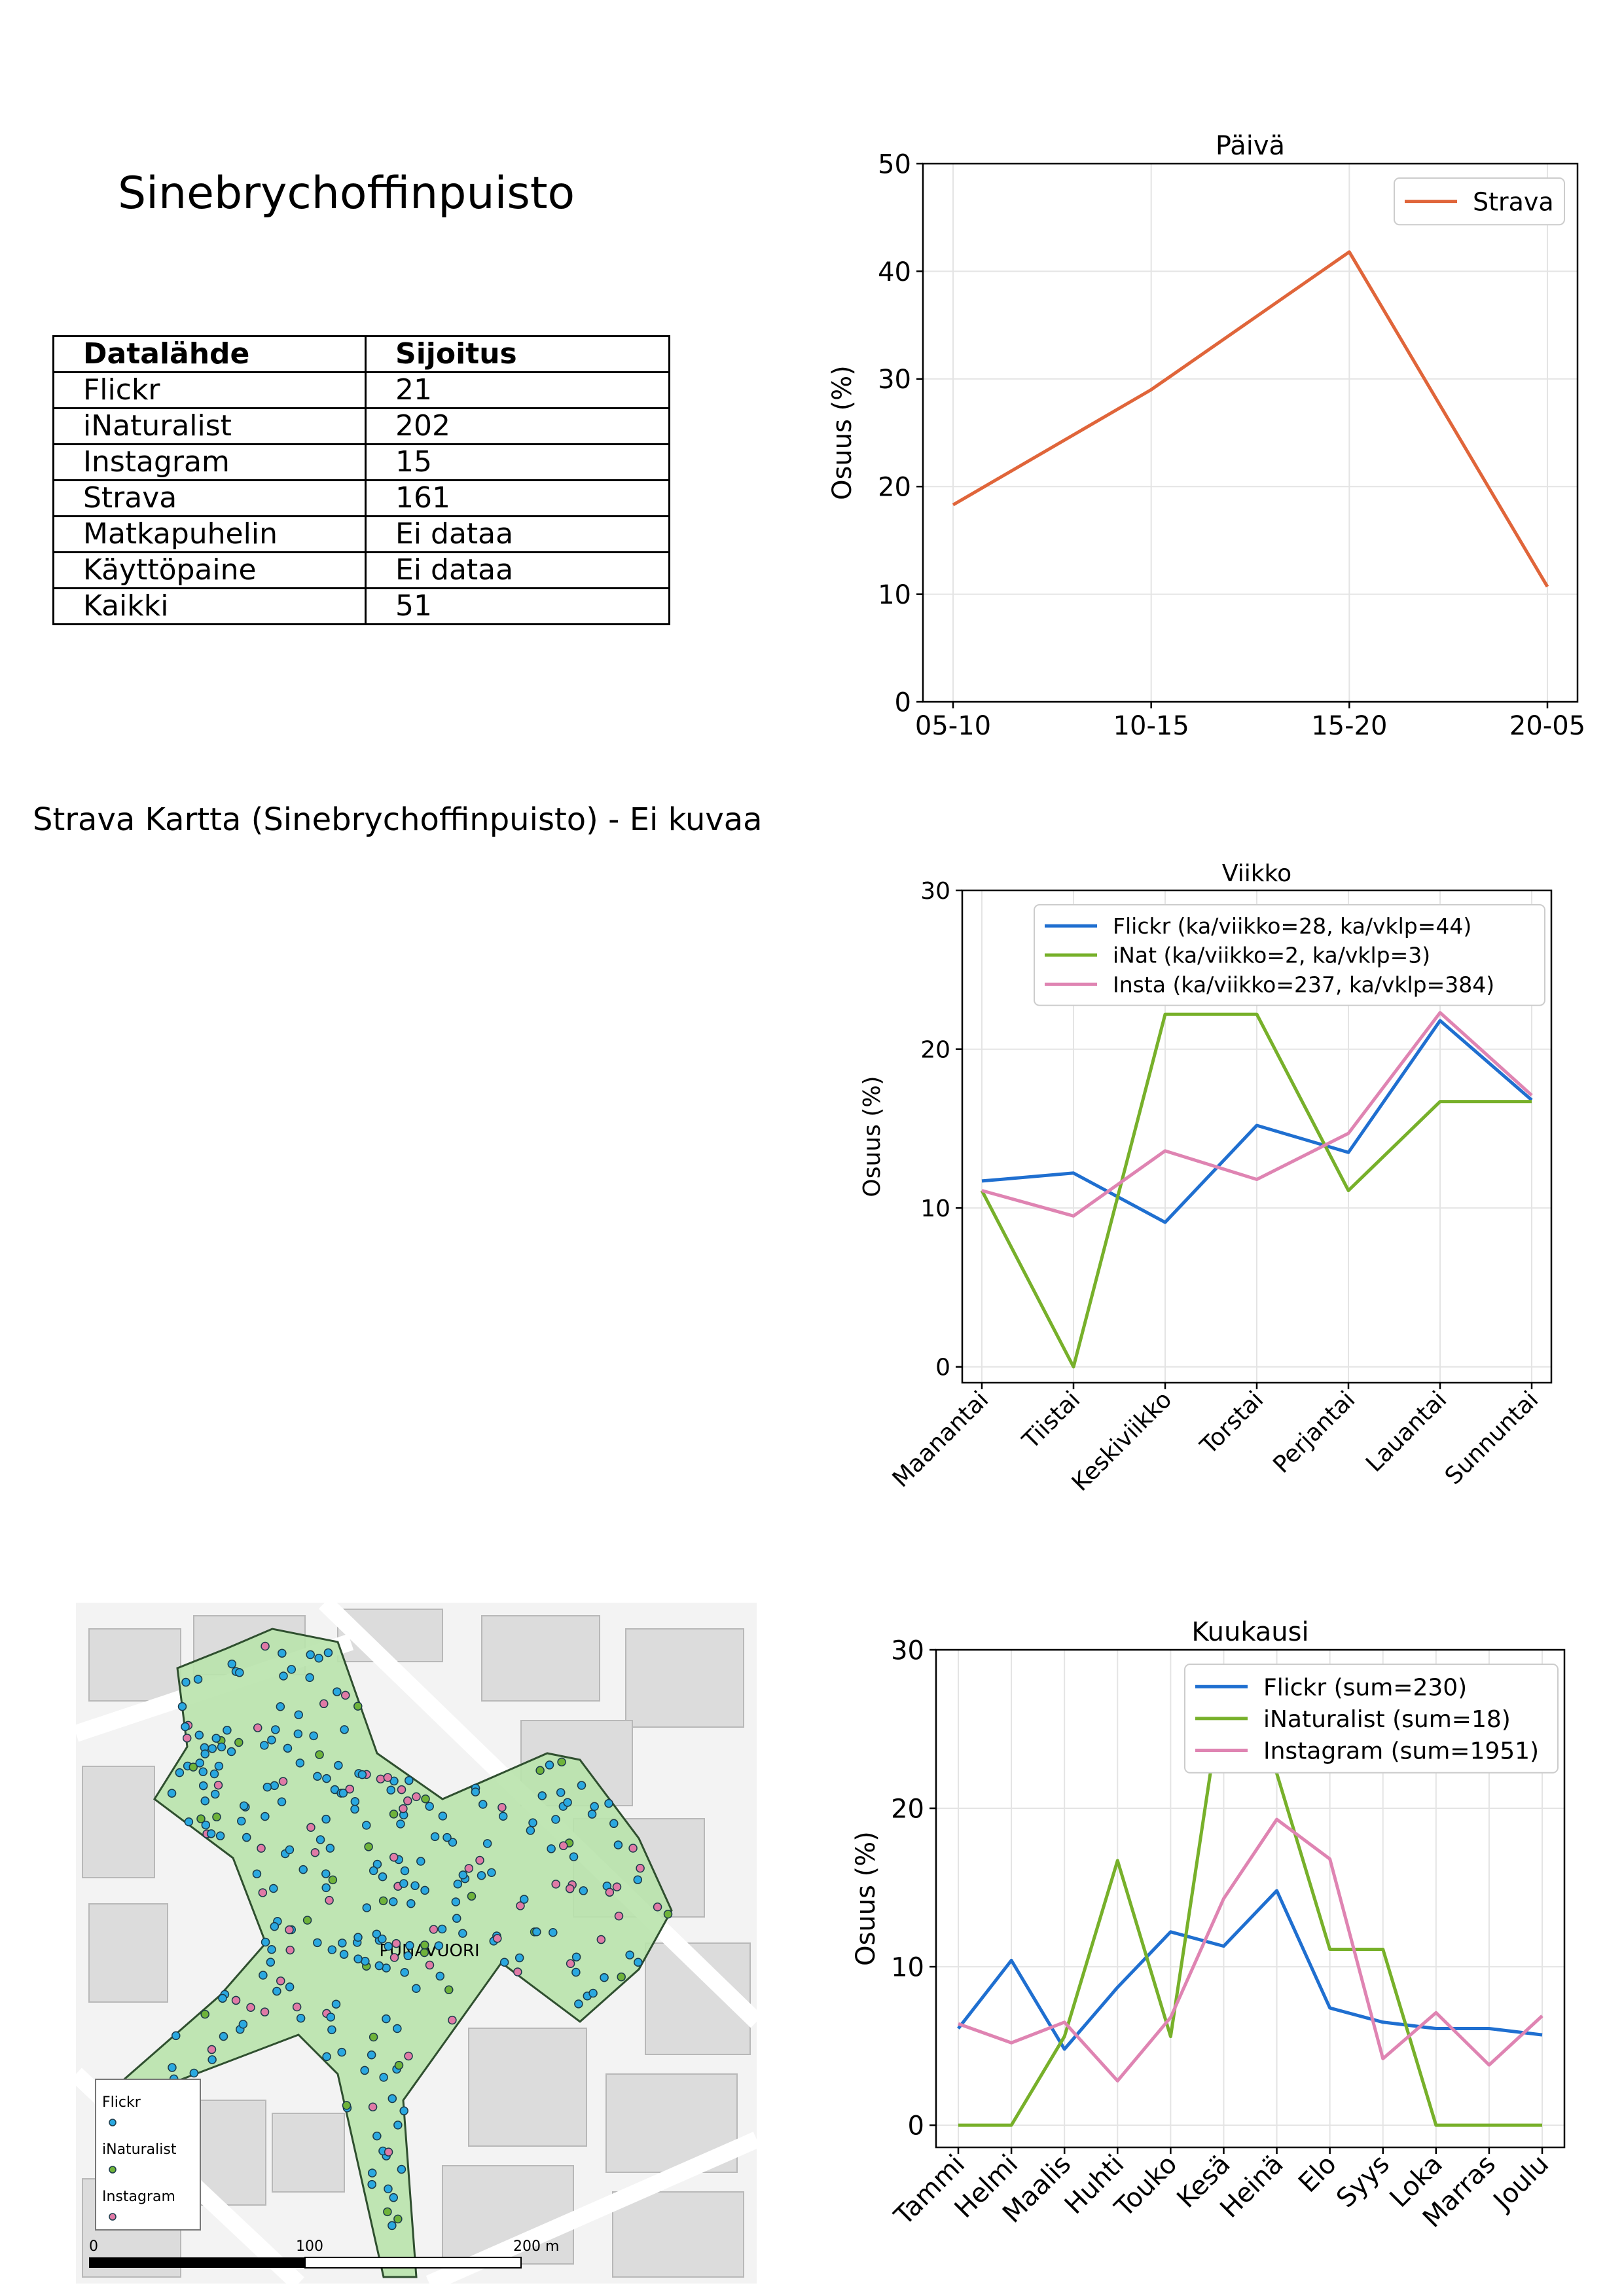 This screenshot has height=2296, width=1624. I want to click on map-legend-label: iNaturalist, so click(139, 2149).